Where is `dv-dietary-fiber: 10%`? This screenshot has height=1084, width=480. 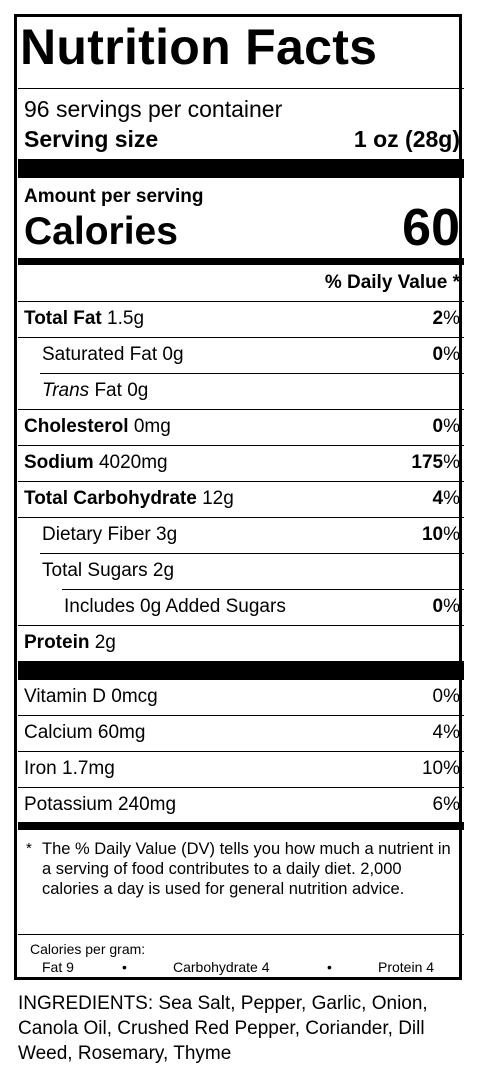 dv-dietary-fiber: 10% is located at coordinates (440, 534).